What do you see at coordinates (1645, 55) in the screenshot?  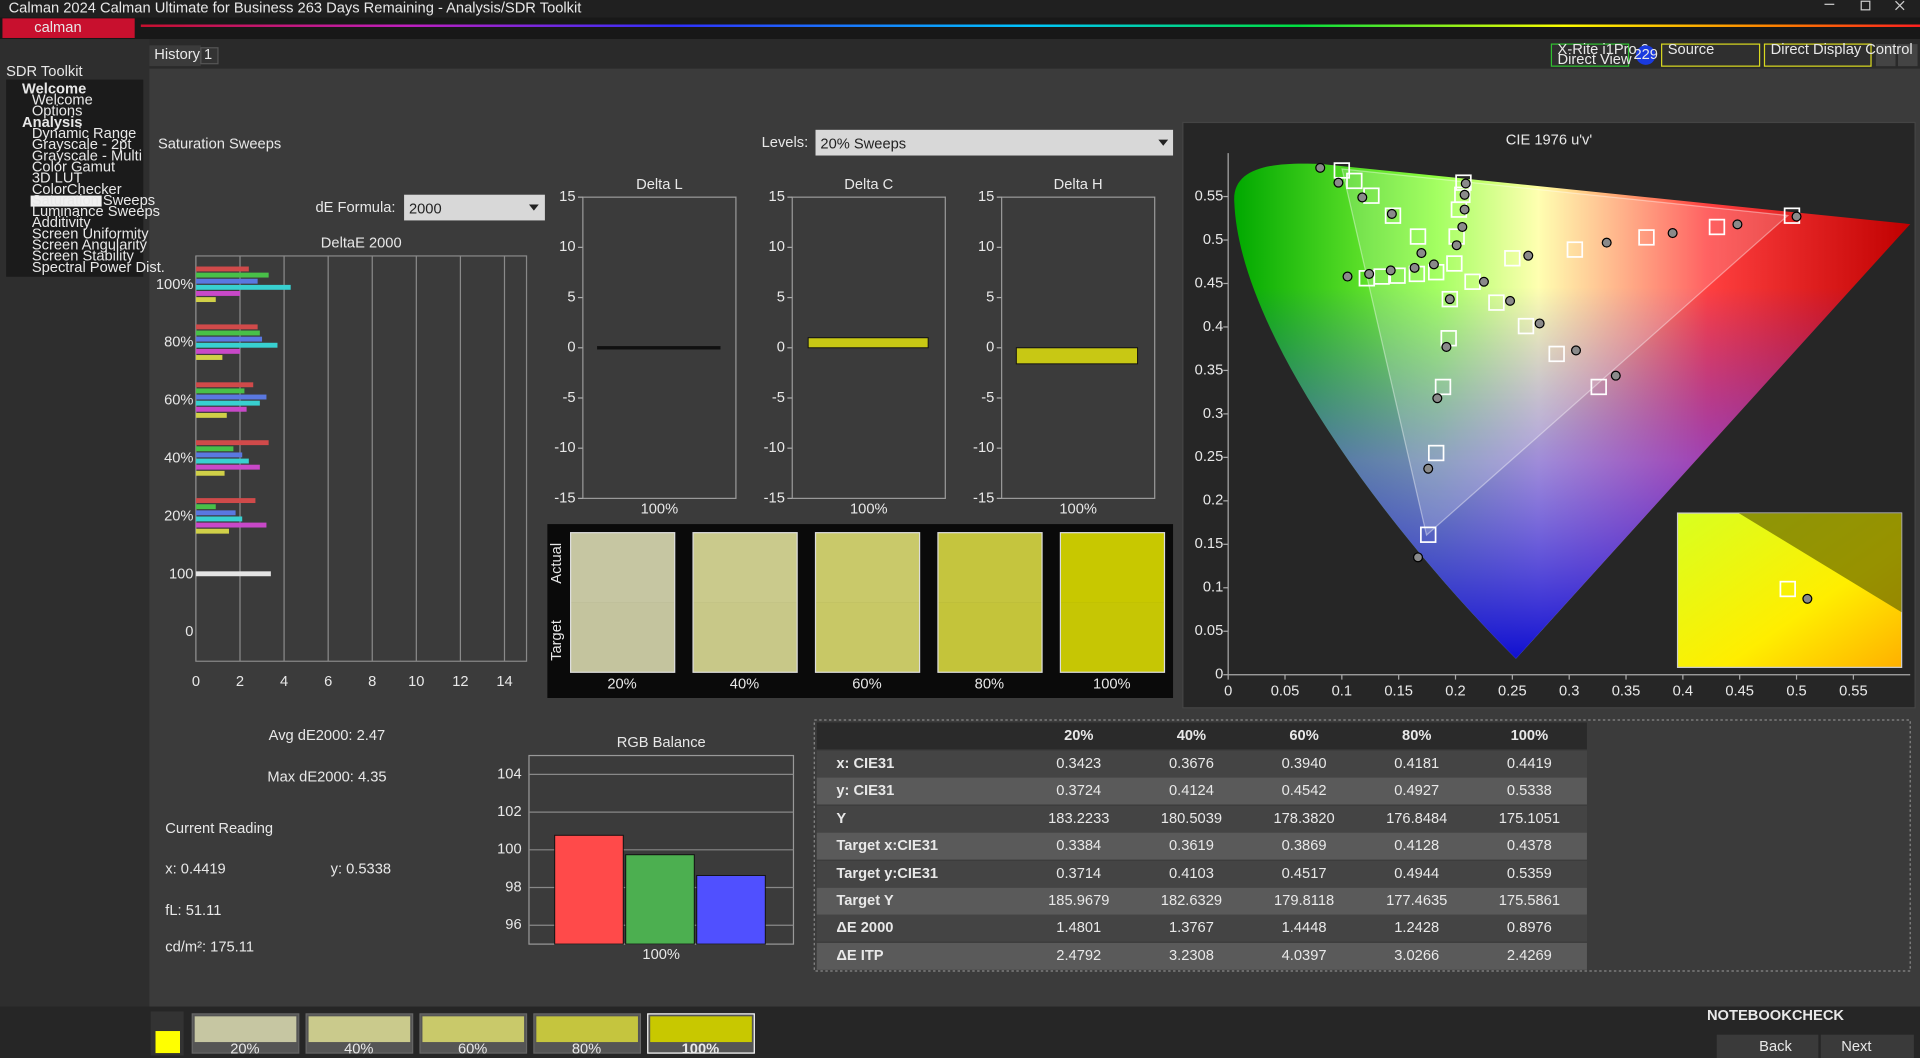 I see `badge` at bounding box center [1645, 55].